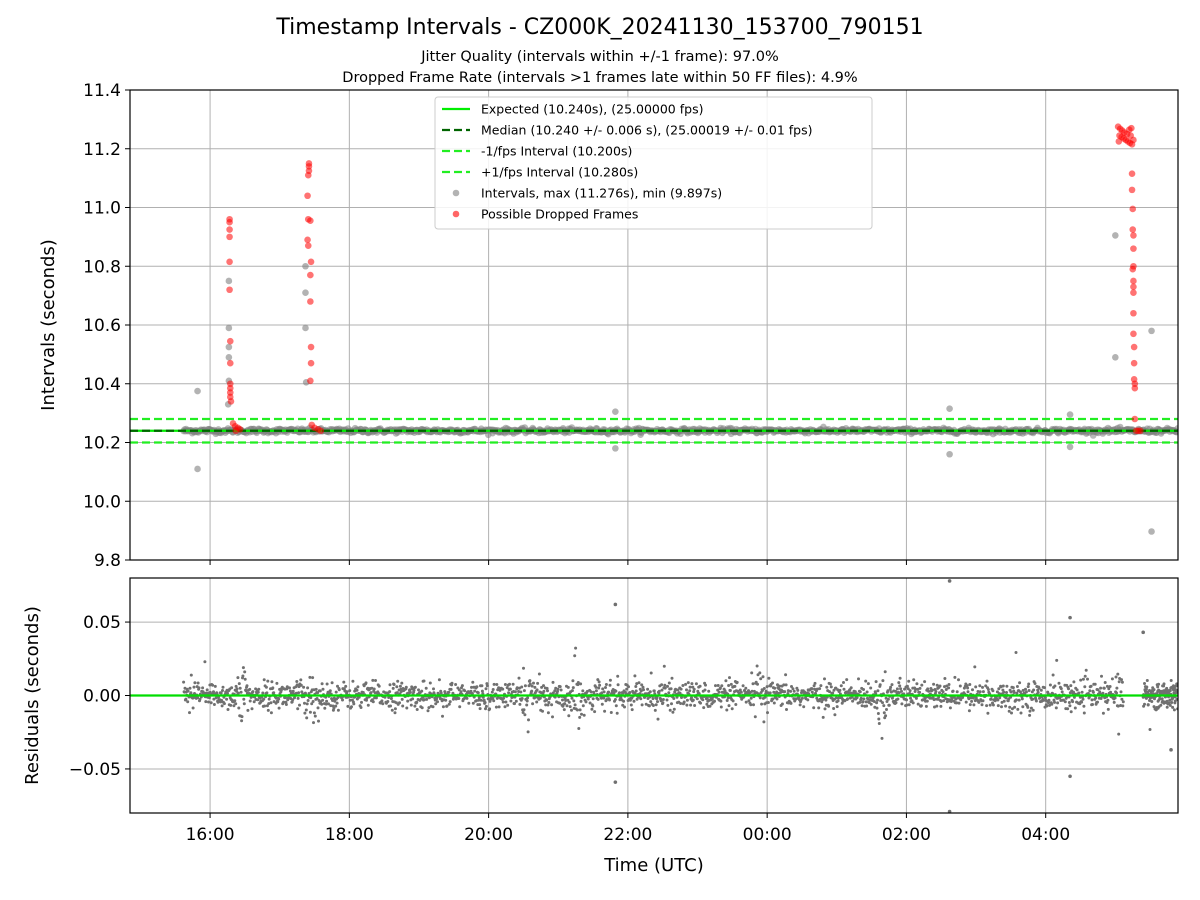 The height and width of the screenshot is (900, 1200). Describe the element at coordinates (102, 326) in the screenshot. I see `y-tick-label: 10.6` at that location.